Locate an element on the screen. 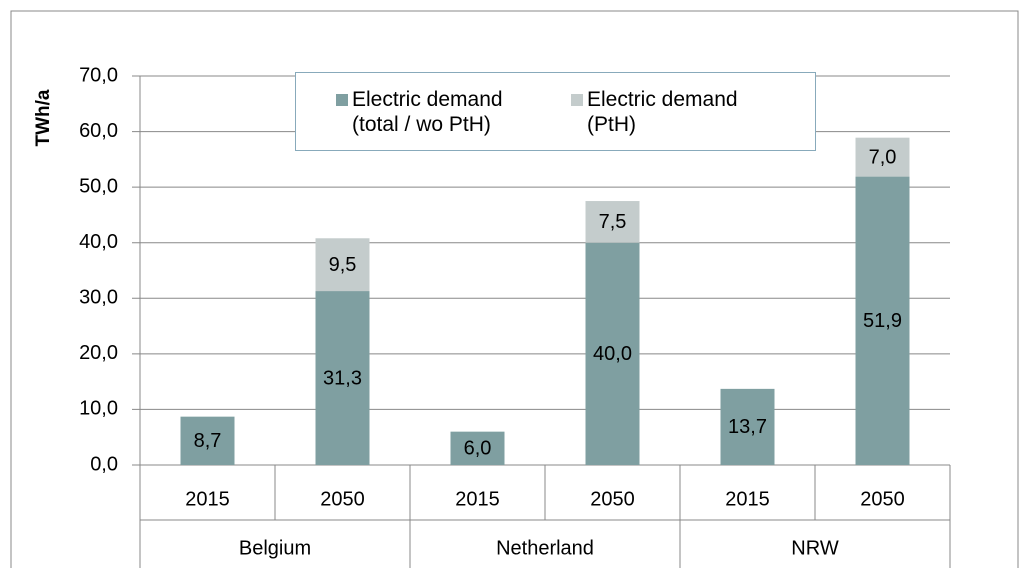 This screenshot has height=568, width=1026. data-label: 13,7 is located at coordinates (747, 427).